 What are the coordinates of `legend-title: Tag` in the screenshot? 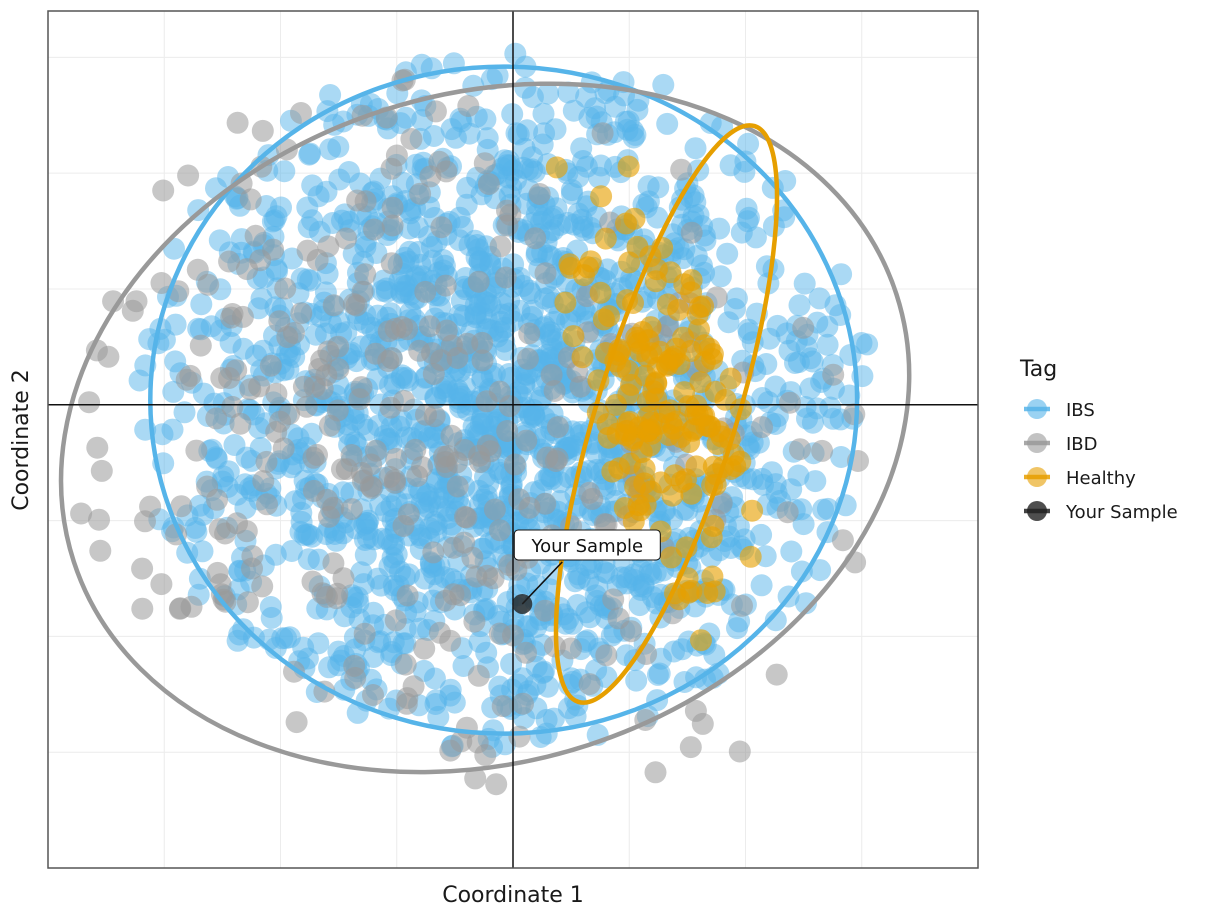 It's located at (1038, 369).